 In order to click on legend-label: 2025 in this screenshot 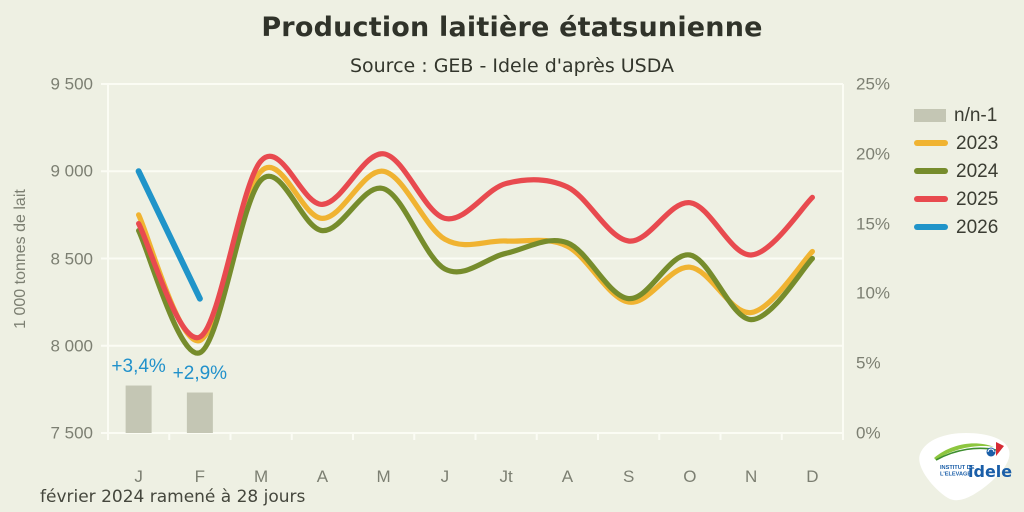, I will do `click(977, 199)`.